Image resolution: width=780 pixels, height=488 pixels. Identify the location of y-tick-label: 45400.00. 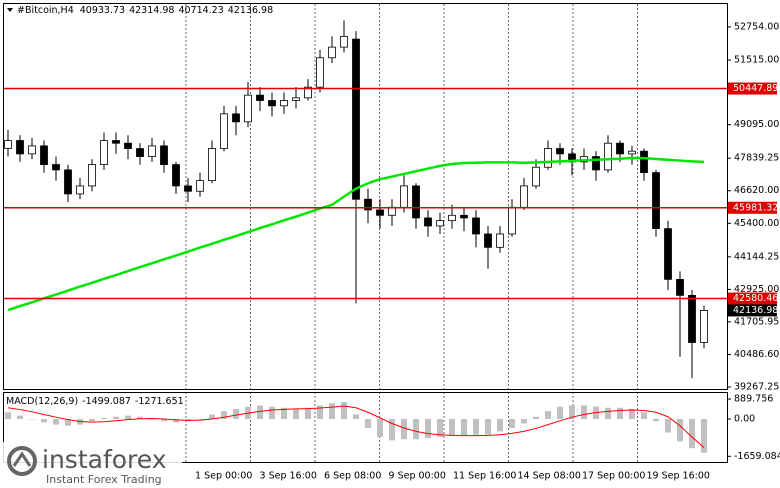
(756, 223).